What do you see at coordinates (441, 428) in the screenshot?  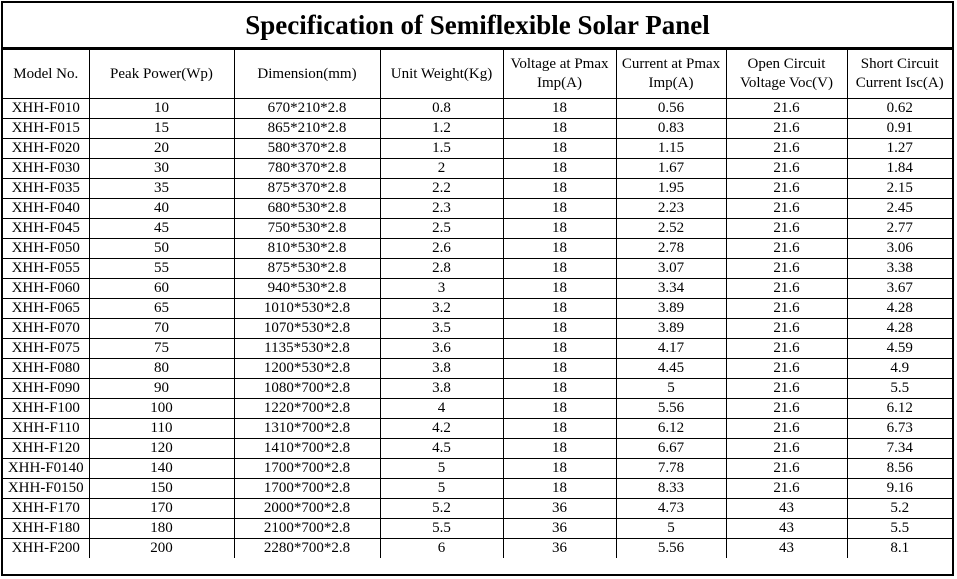 I see `cell-unit-weight: 4.2` at bounding box center [441, 428].